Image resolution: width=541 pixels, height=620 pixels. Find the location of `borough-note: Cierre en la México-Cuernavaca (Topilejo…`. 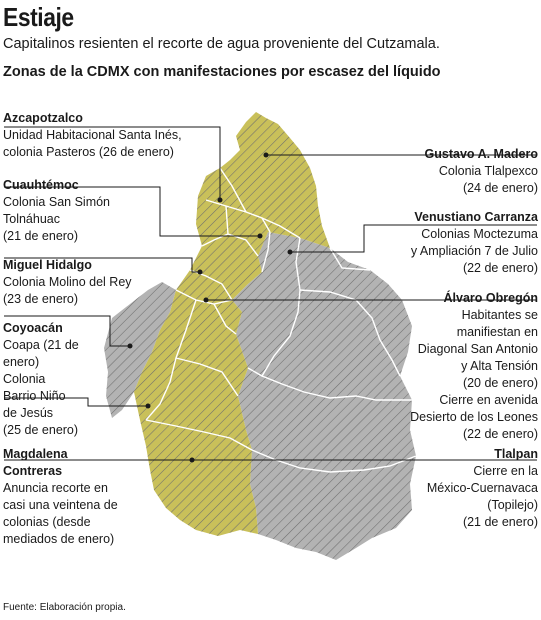

borough-note: Cierre en la México-Cuernavaca (Topilejo… is located at coordinates (482, 496).